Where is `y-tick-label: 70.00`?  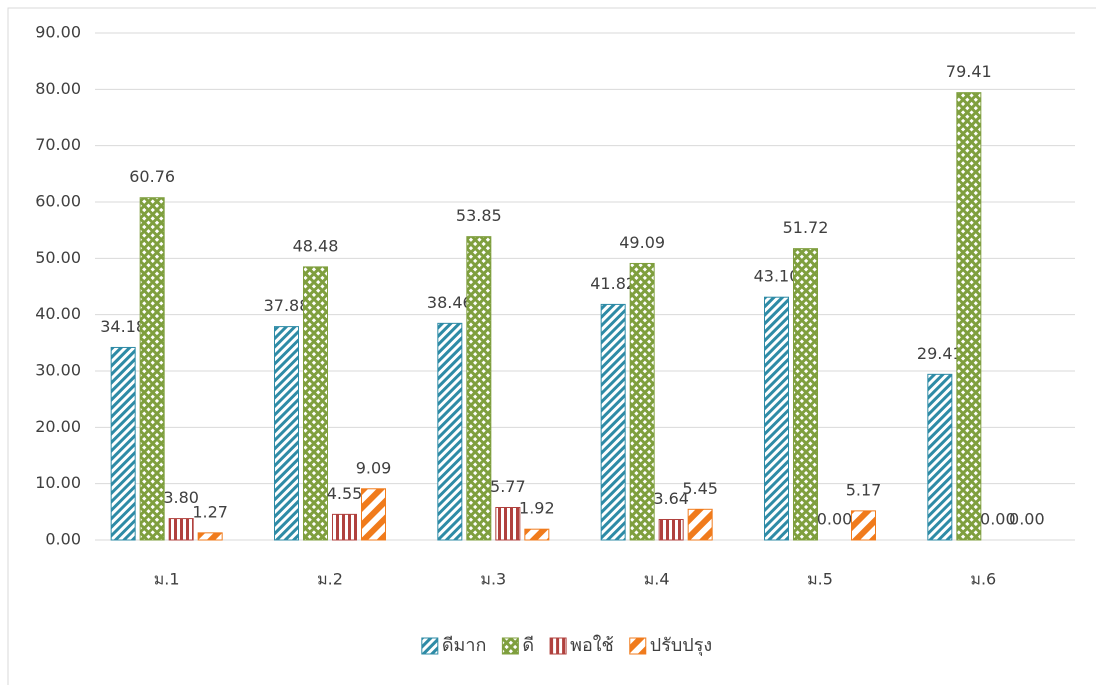
y-tick-label: 70.00 is located at coordinates (58, 144).